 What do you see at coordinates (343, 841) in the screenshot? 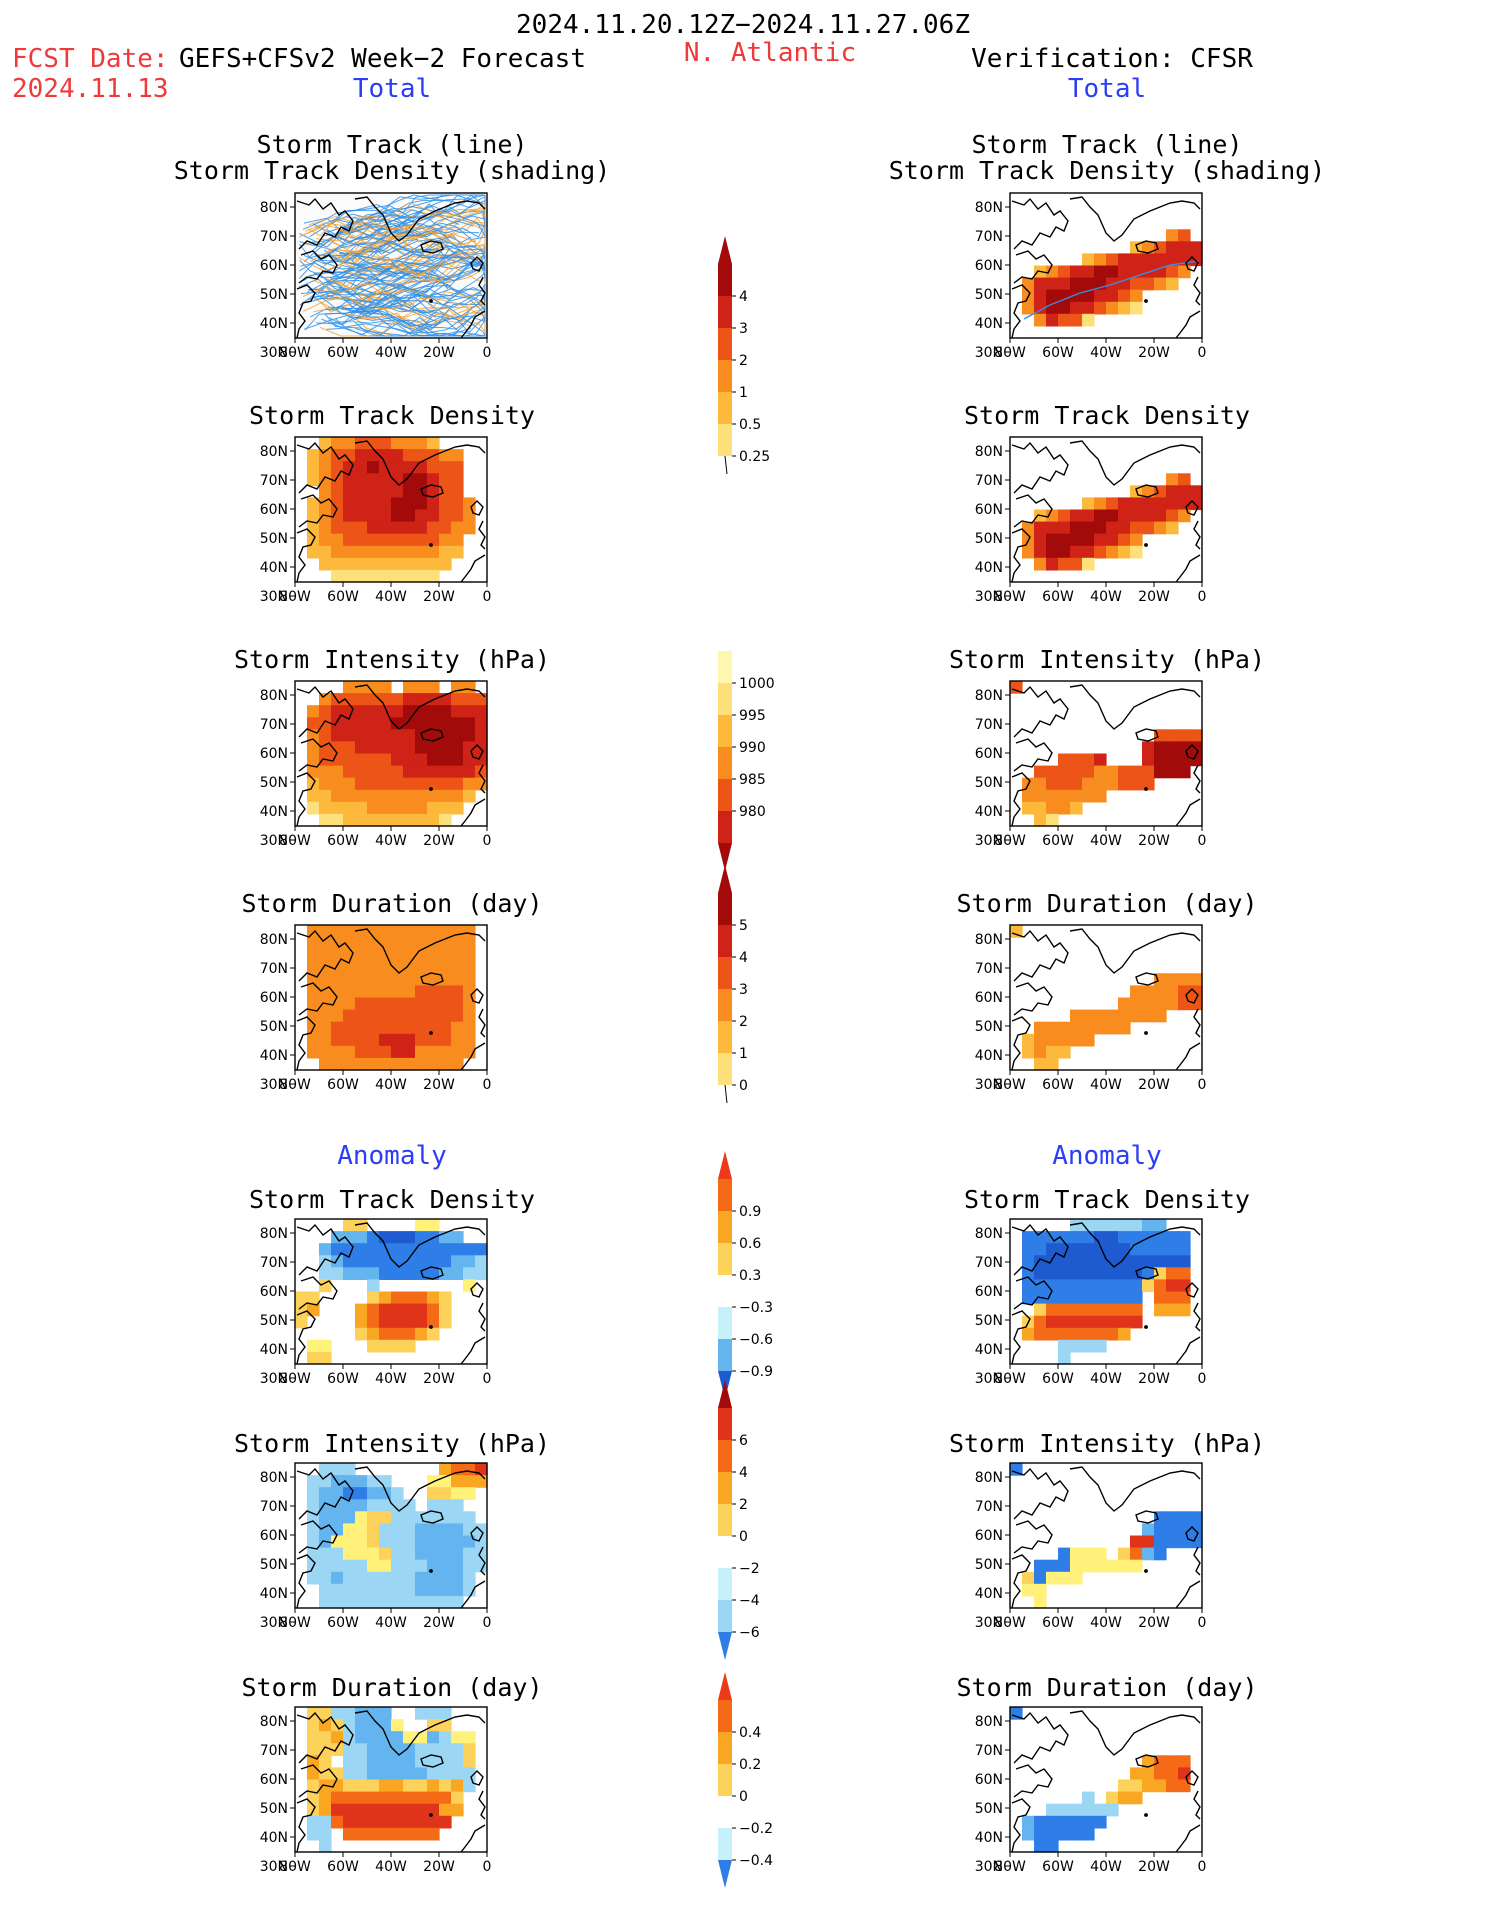
I see `lon-tick-label: 60W` at bounding box center [343, 841].